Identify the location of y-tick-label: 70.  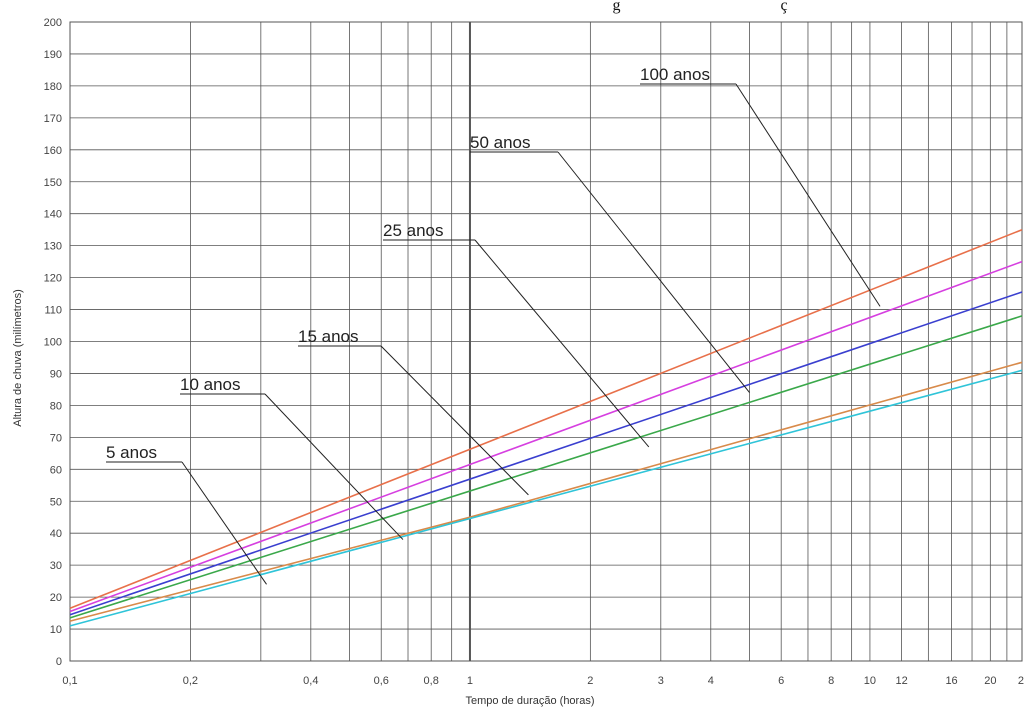
(56, 438).